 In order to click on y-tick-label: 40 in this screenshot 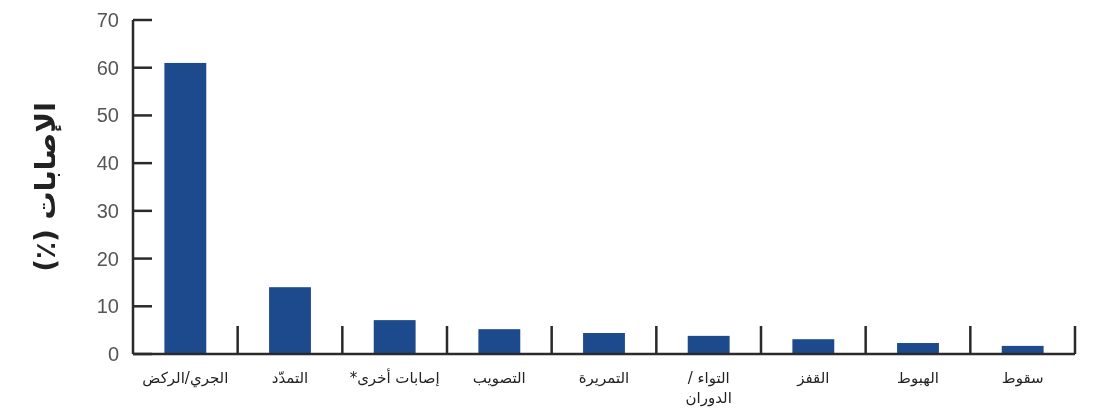, I will do `click(107, 163)`.